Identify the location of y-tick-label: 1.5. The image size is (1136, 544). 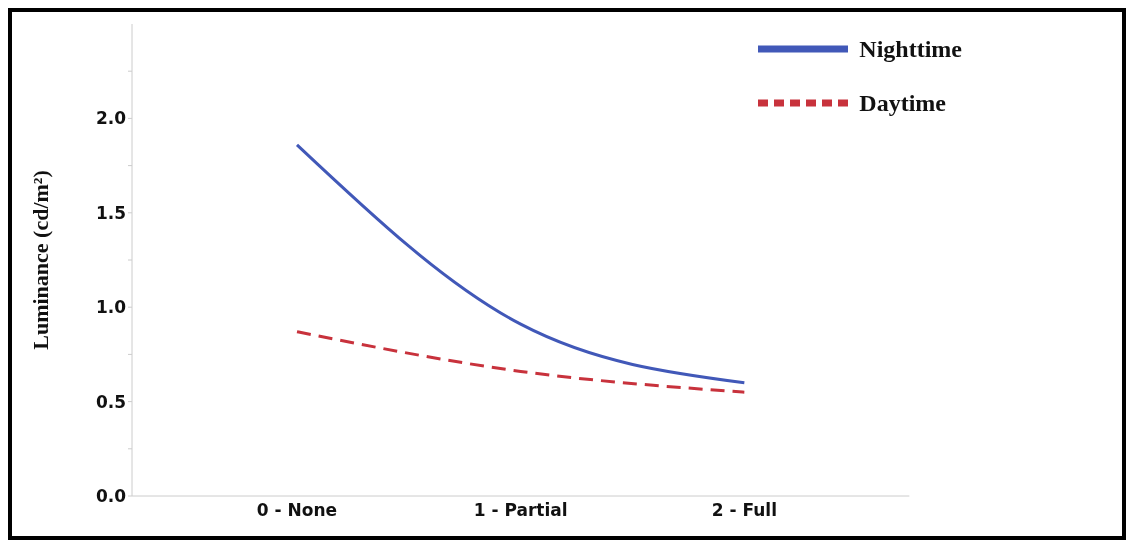
(110, 212).